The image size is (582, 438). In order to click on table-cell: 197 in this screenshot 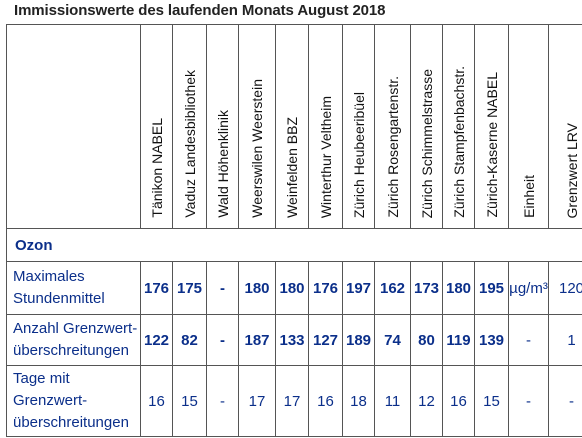, I will do `click(358, 288)`.